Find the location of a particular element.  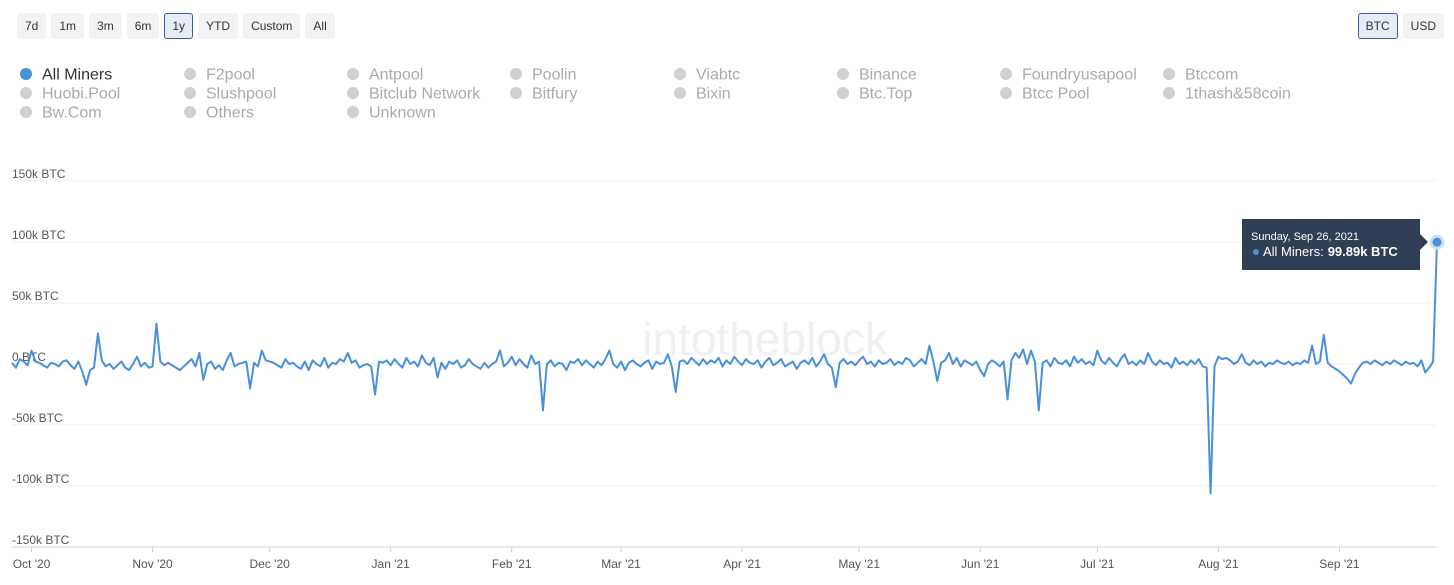

x-tick-label: May '21 is located at coordinates (859, 564).